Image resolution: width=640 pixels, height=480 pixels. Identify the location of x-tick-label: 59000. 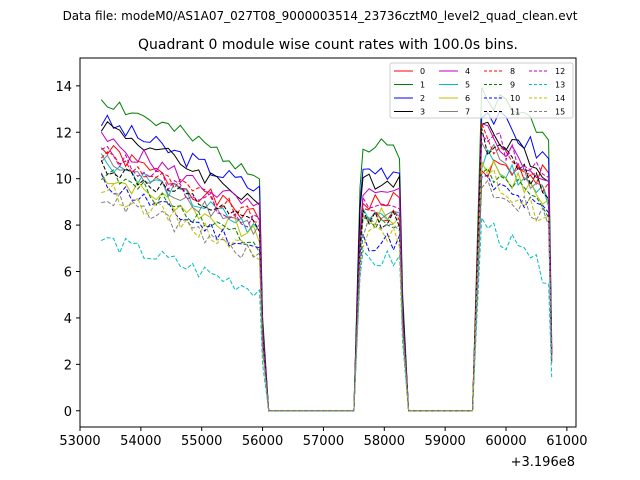
(444, 441).